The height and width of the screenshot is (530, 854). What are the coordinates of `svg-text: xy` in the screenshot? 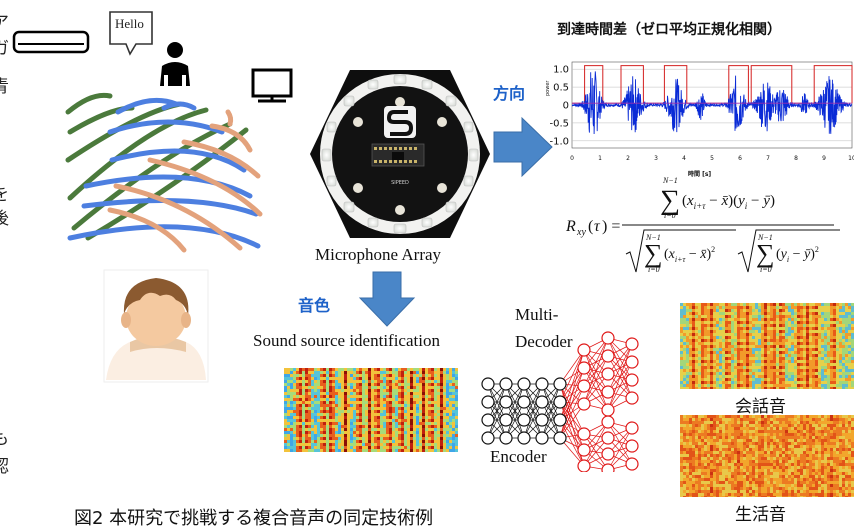 It's located at (581, 232).